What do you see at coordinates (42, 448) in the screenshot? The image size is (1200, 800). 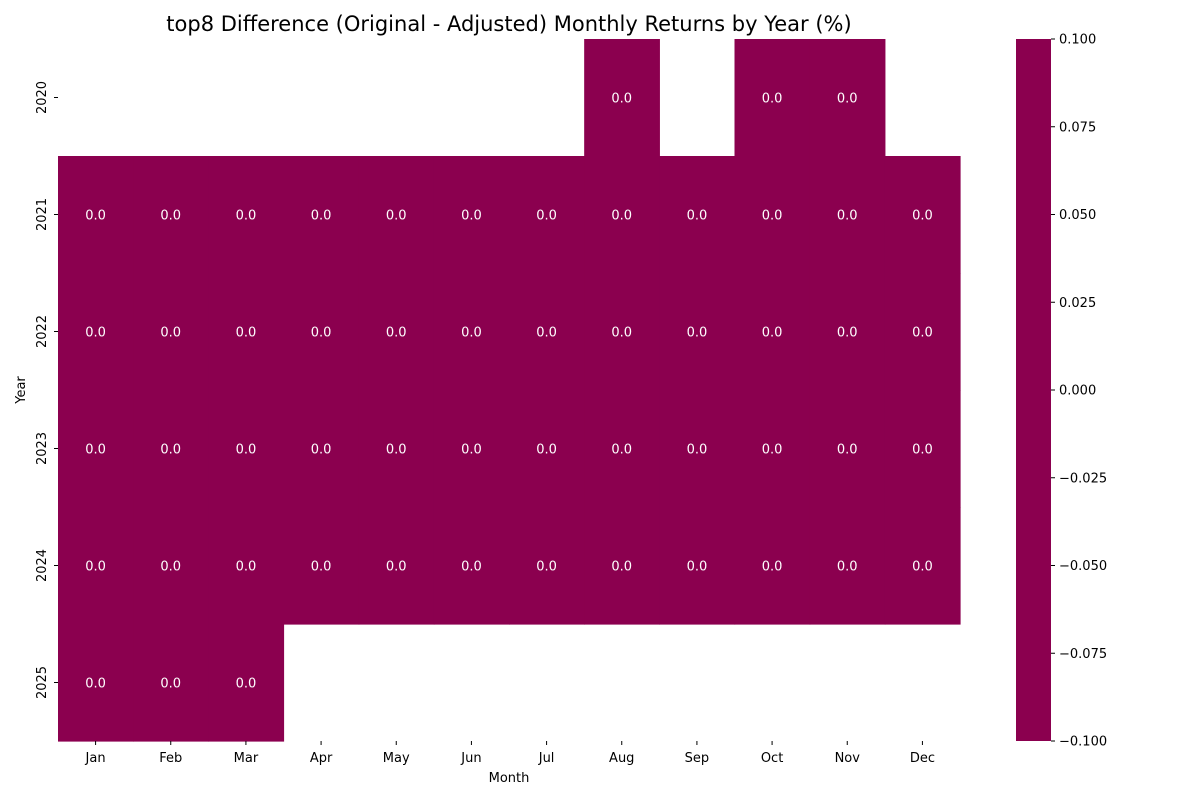 I see `y-tick-label: 2023` at bounding box center [42, 448].